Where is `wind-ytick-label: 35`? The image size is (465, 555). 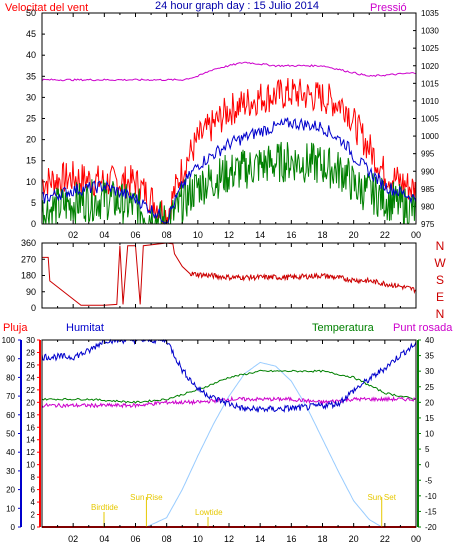
wind-ytick-label: 35 is located at coordinates (31, 76).